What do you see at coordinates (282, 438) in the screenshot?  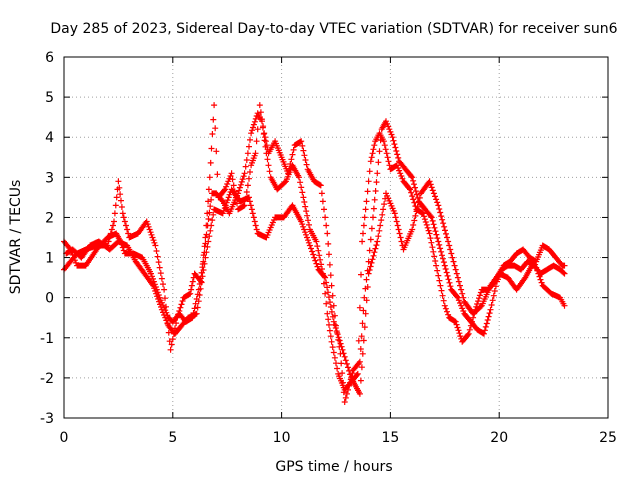 I see `x-tick-label: 10` at bounding box center [282, 438].